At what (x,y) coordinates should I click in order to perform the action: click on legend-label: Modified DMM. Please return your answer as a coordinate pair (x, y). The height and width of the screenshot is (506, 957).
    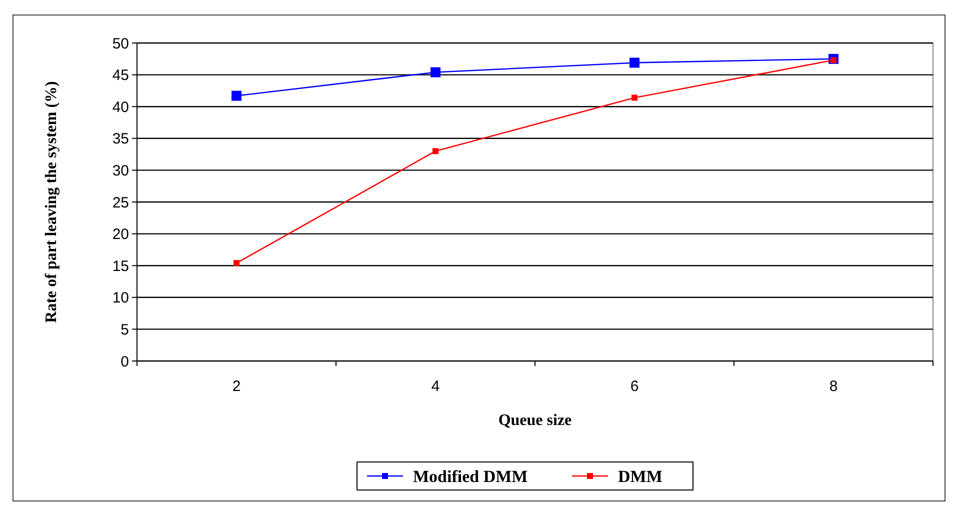
    Looking at the image, I should click on (470, 476).